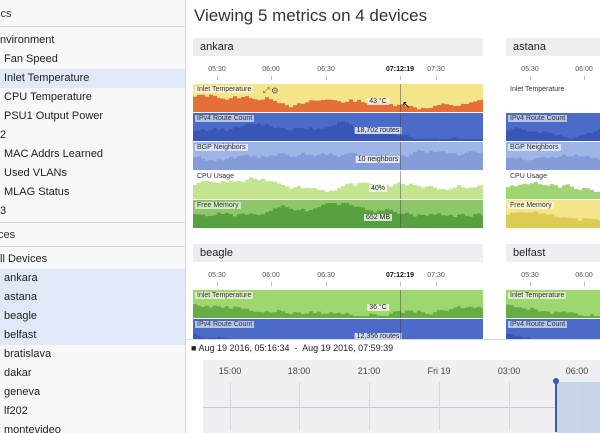  Describe the element at coordinates (92, 40) in the screenshot. I see `tree-item: nvironment` at that location.